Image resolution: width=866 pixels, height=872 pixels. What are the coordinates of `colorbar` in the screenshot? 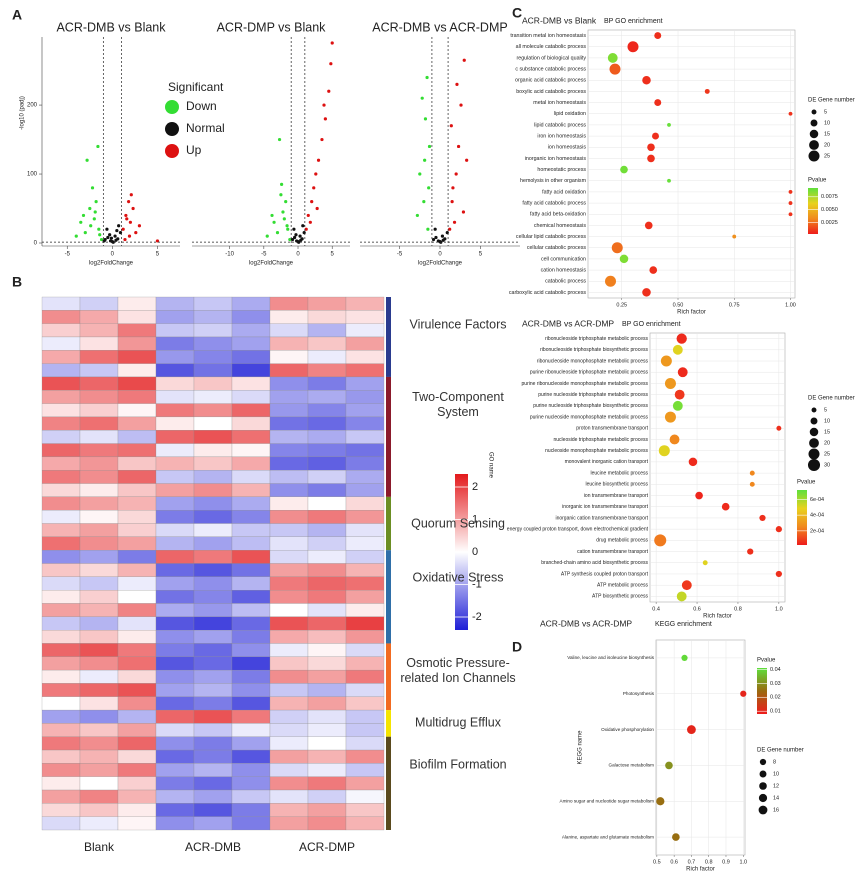 It's located at (813, 211).